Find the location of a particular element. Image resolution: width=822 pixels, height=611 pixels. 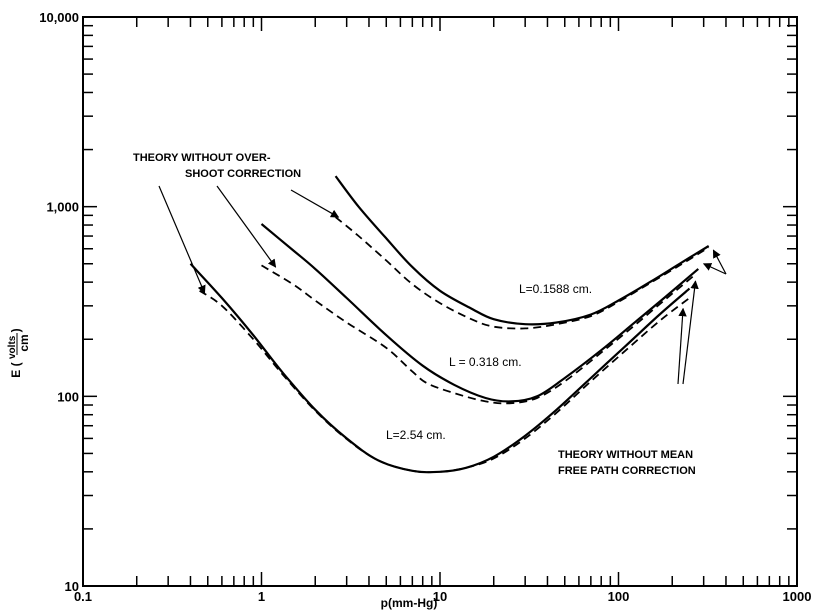

y-tick-label: 10 is located at coordinates (72, 586).